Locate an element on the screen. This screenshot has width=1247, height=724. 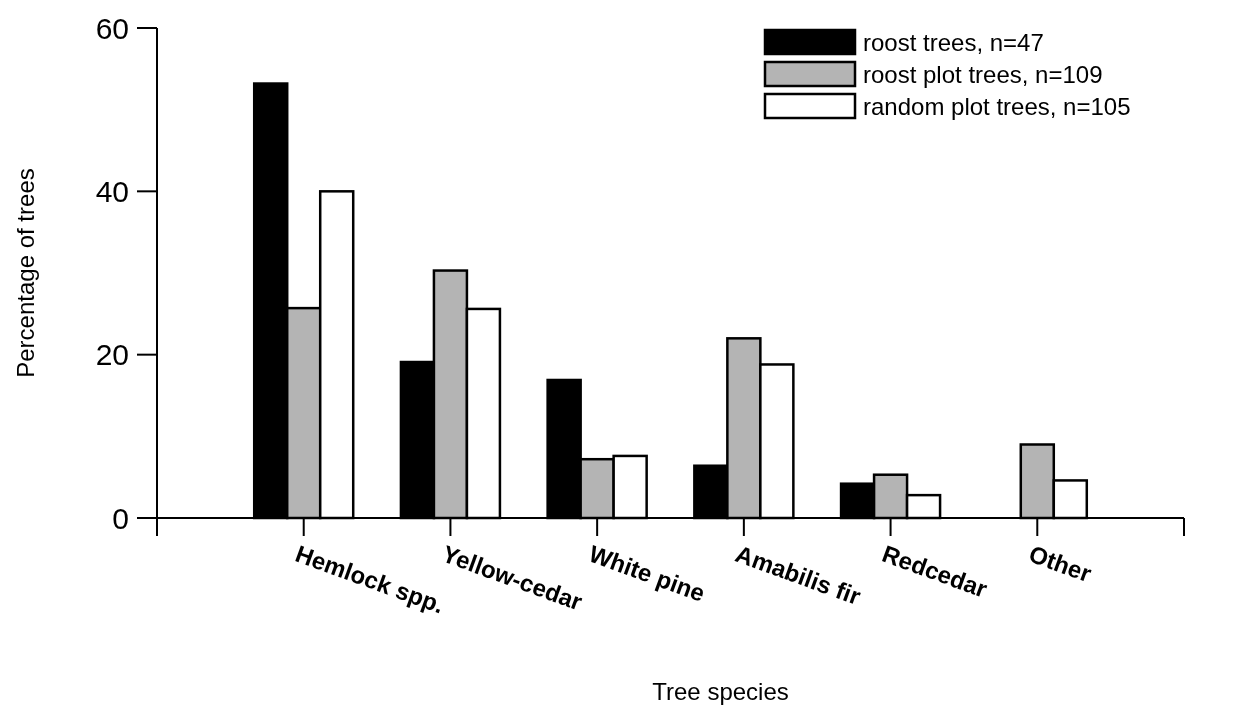
x-axis-title: Tree species is located at coordinates (720, 691).